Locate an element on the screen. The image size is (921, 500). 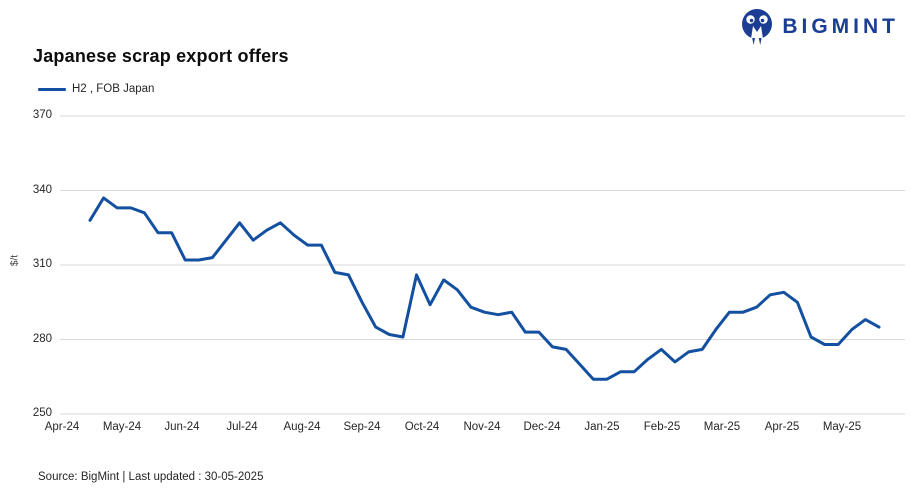
y-tick-label: 310 is located at coordinates (42, 264).